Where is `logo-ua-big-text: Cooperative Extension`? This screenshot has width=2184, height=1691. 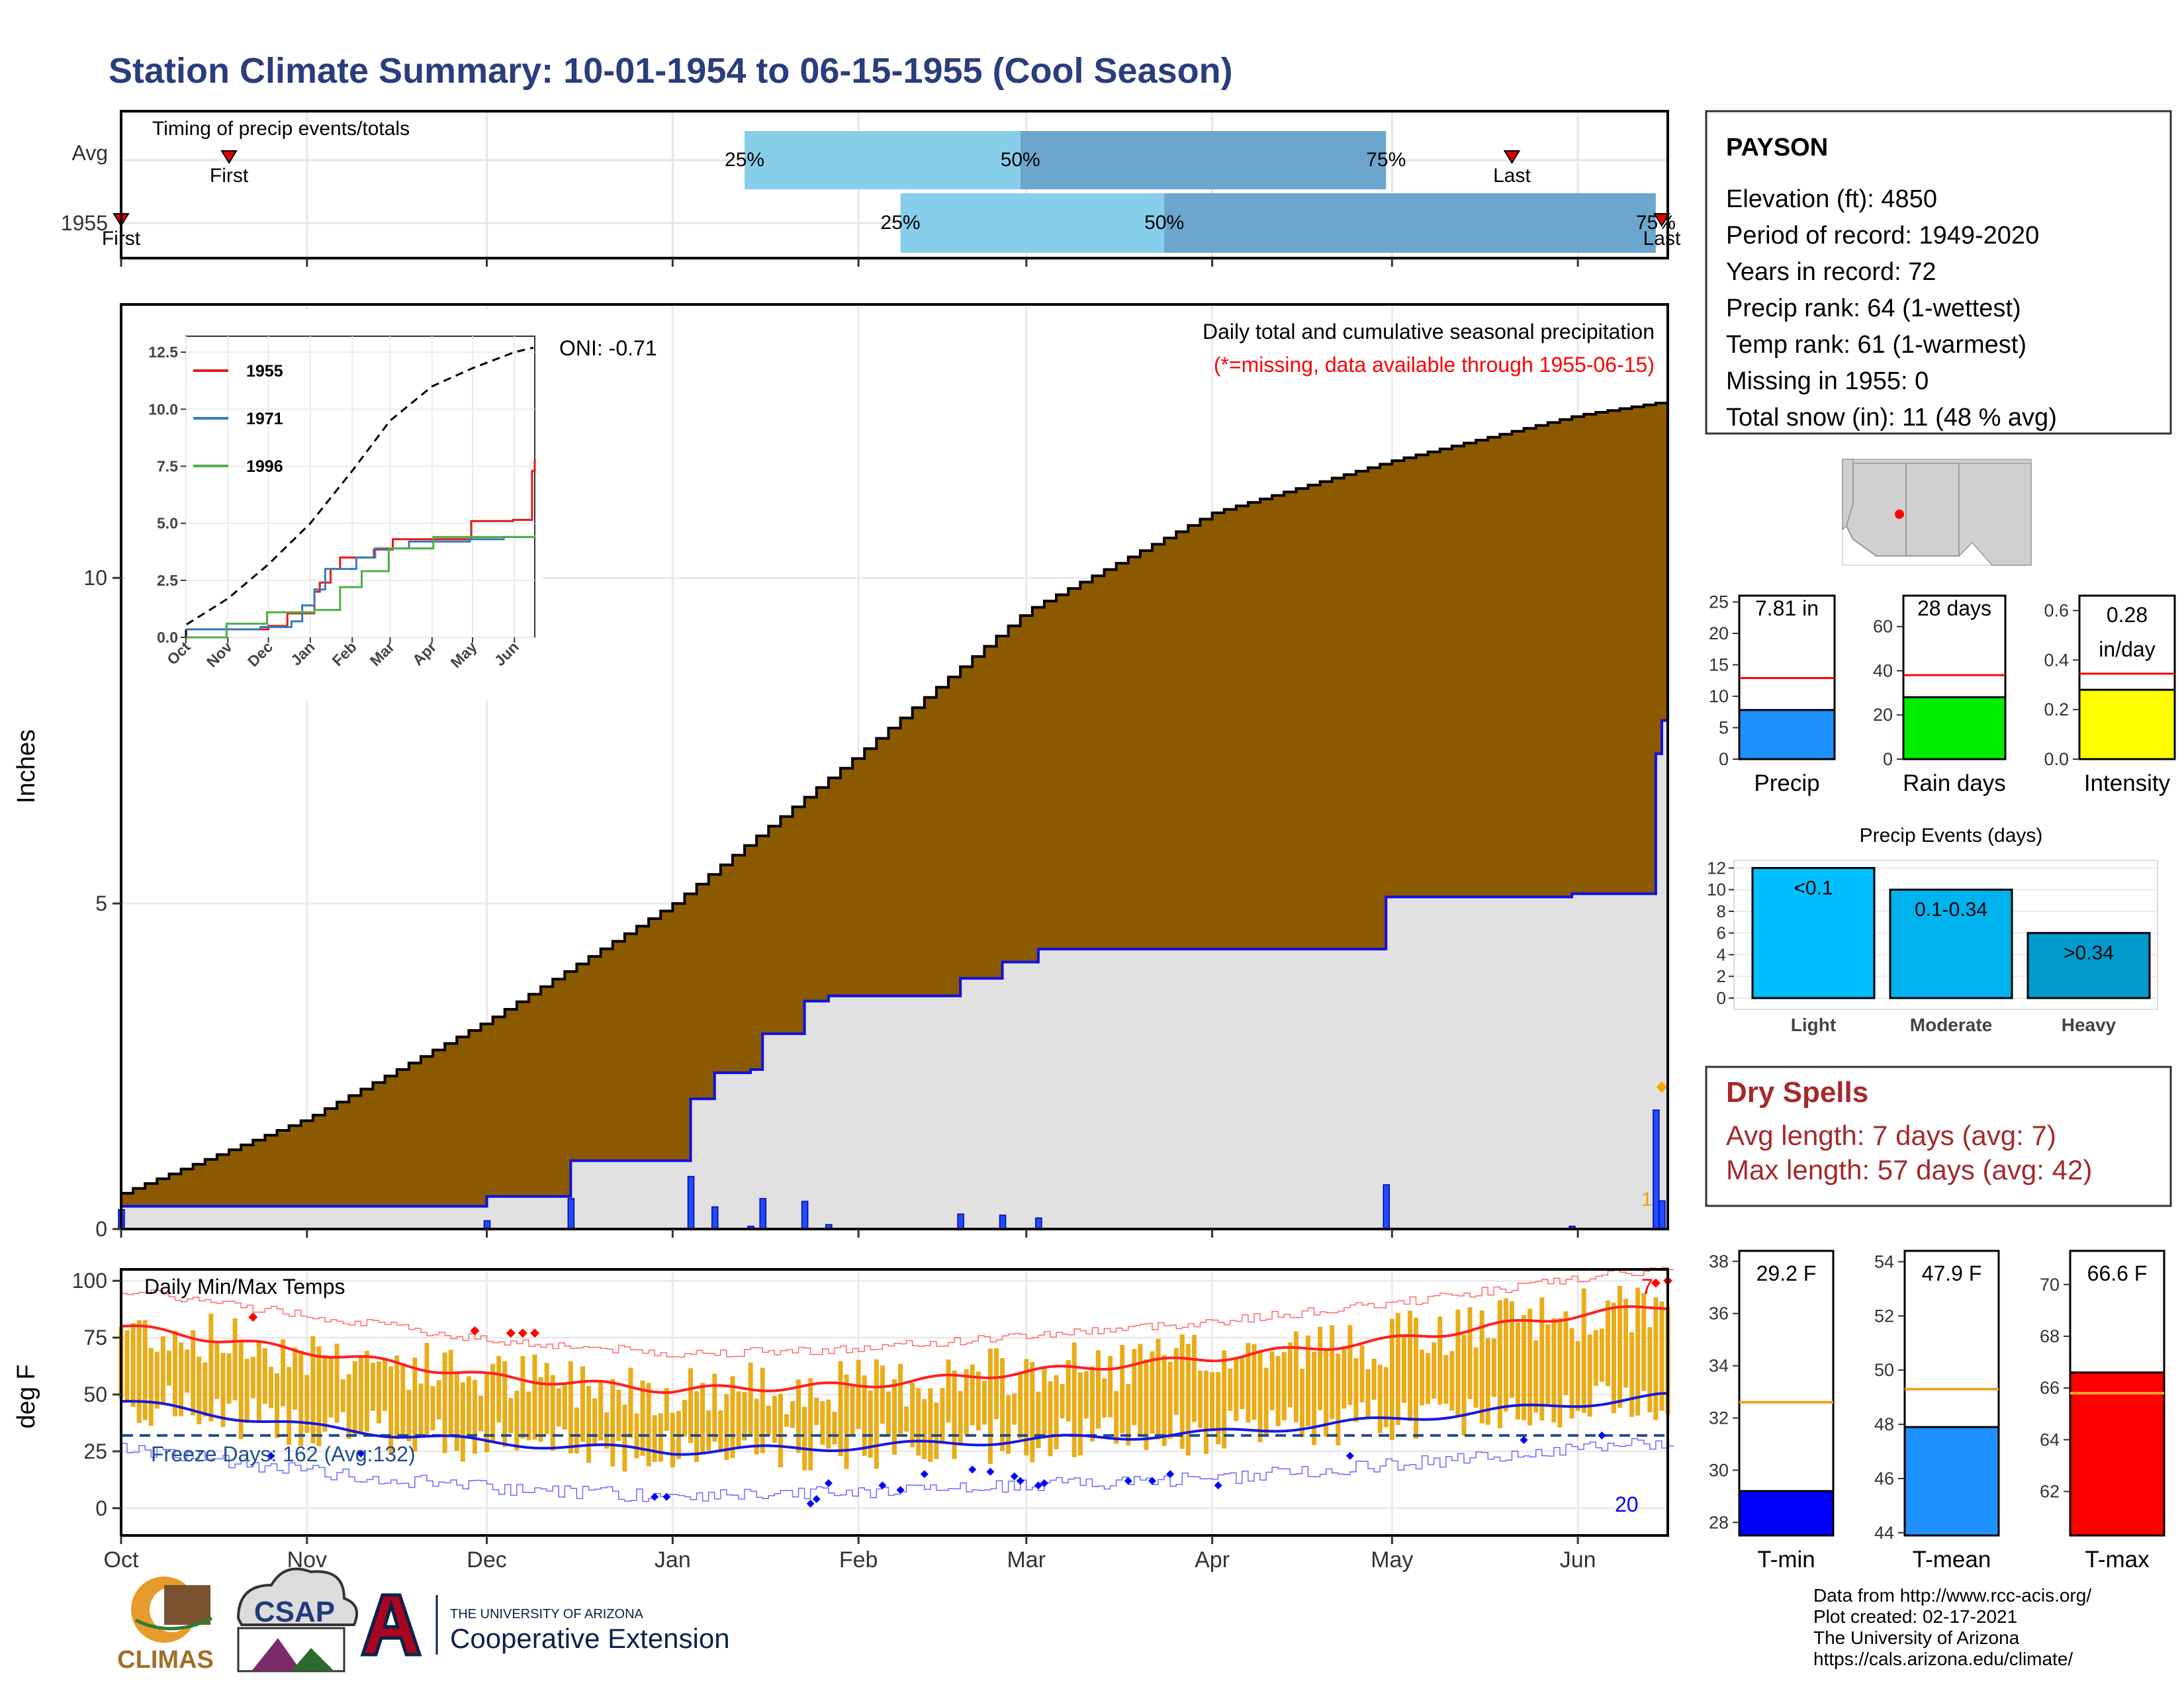
logo-ua-big-text: Cooperative Extension is located at coordinates (590, 1638).